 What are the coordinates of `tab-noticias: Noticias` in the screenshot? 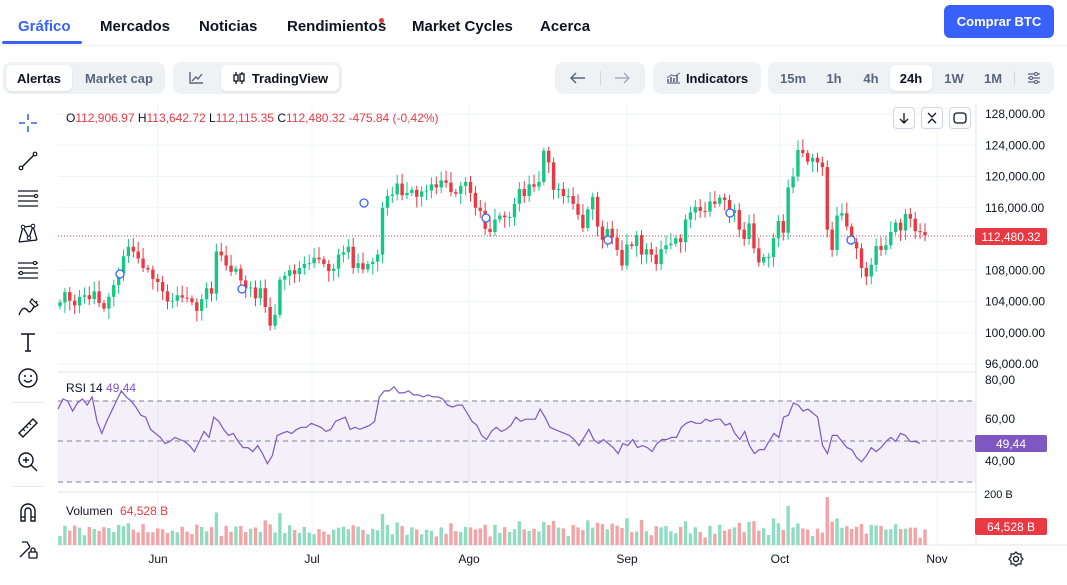 It's located at (228, 26).